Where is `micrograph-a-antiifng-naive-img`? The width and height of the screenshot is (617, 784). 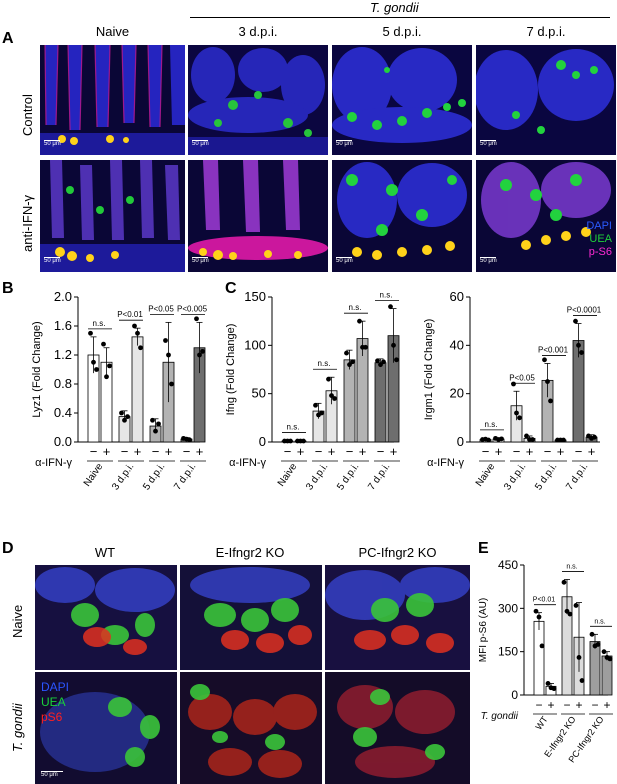
micrograph-a-antiifng-naive-img is located at coordinates (112, 216).